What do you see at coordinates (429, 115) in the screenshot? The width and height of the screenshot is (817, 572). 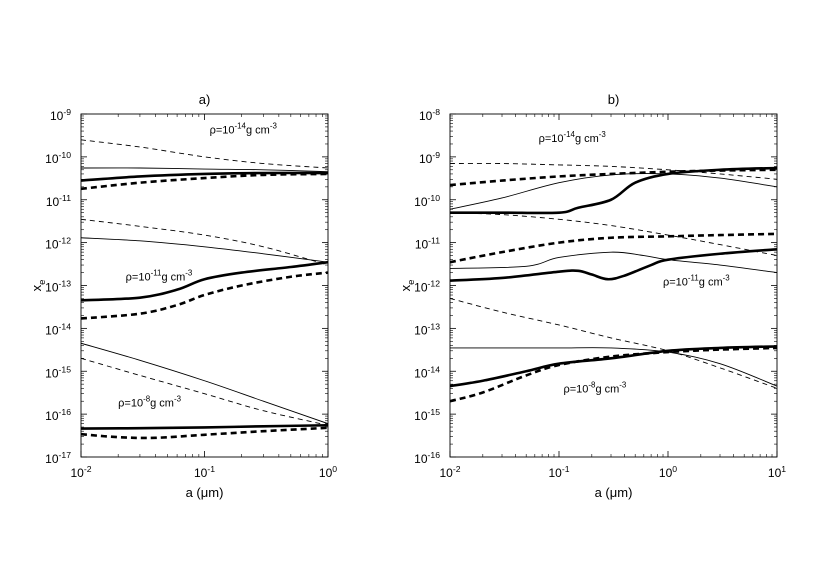 I see `y-tick-label: 10⁻⁸` at bounding box center [429, 115].